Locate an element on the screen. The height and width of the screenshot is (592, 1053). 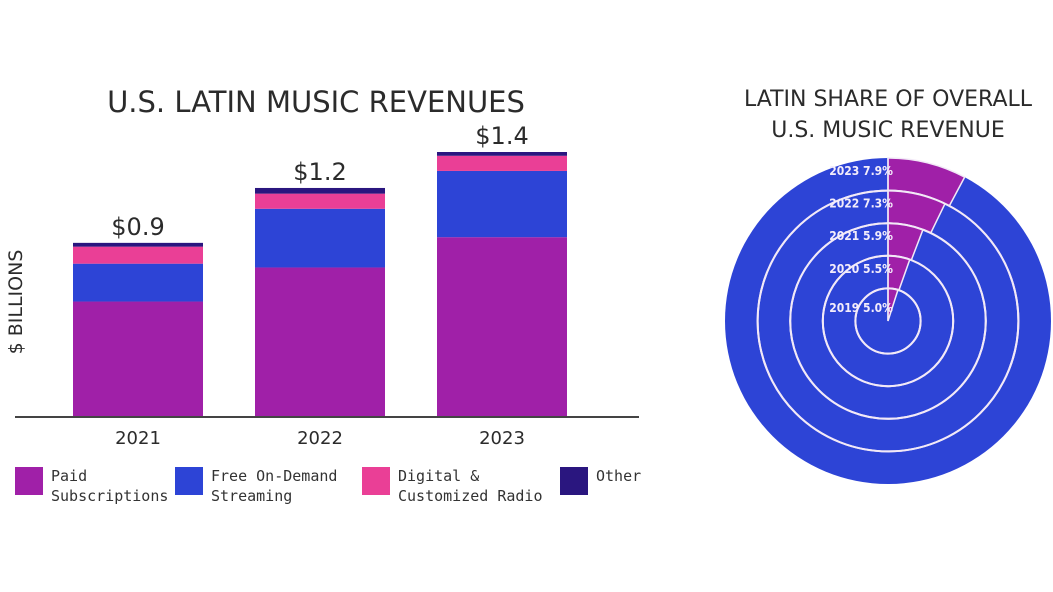
x-tick-labels-group: 2021 2022 2023 is located at coordinates (320, 438).